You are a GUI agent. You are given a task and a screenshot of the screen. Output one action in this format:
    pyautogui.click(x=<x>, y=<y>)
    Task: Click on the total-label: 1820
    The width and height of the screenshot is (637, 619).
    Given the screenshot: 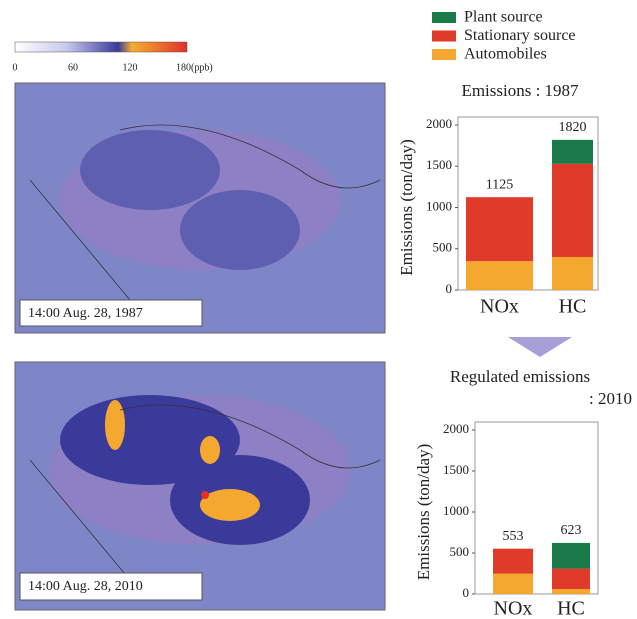 What is the action you would take?
    pyautogui.click(x=573, y=127)
    